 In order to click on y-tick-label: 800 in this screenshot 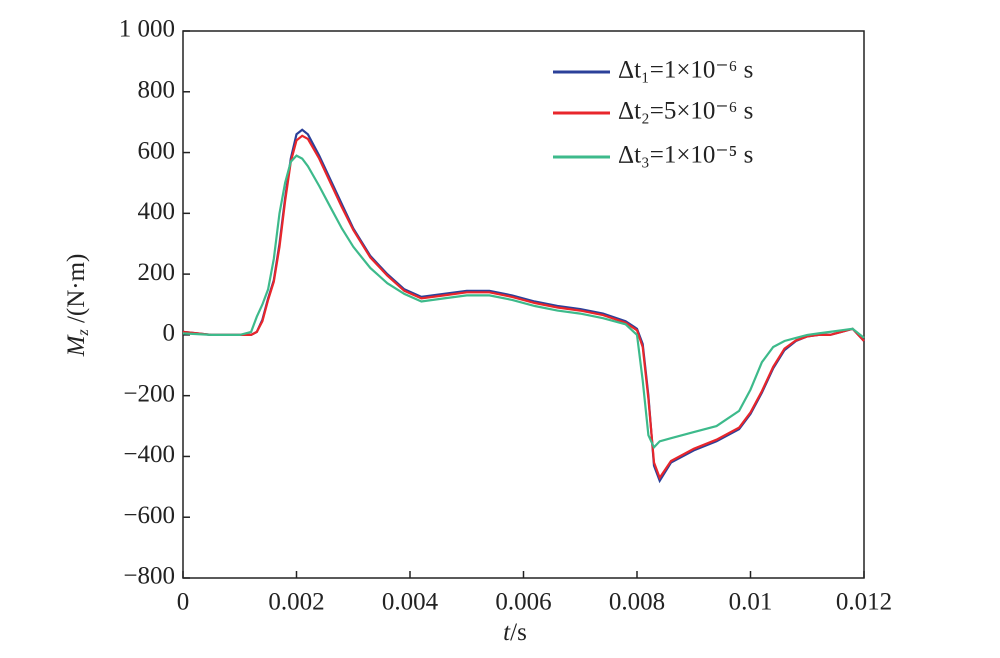, I will do `click(157, 90)`.